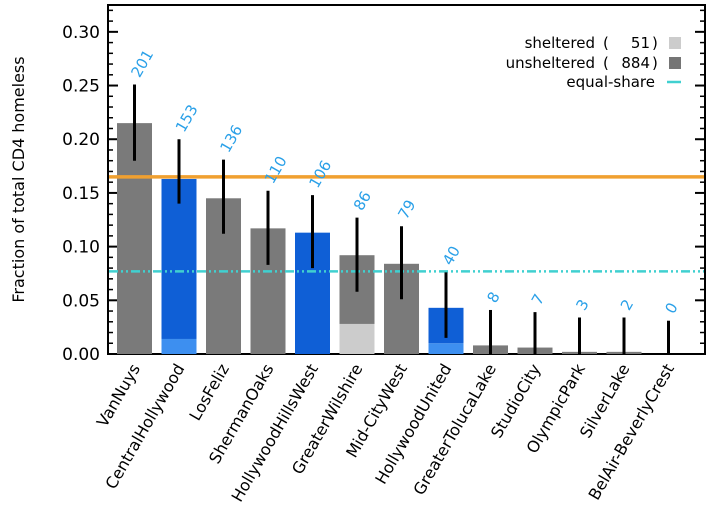 This screenshot has width=707, height=518. What do you see at coordinates (538, 299) in the screenshot?
I see `count-label: 7` at bounding box center [538, 299].